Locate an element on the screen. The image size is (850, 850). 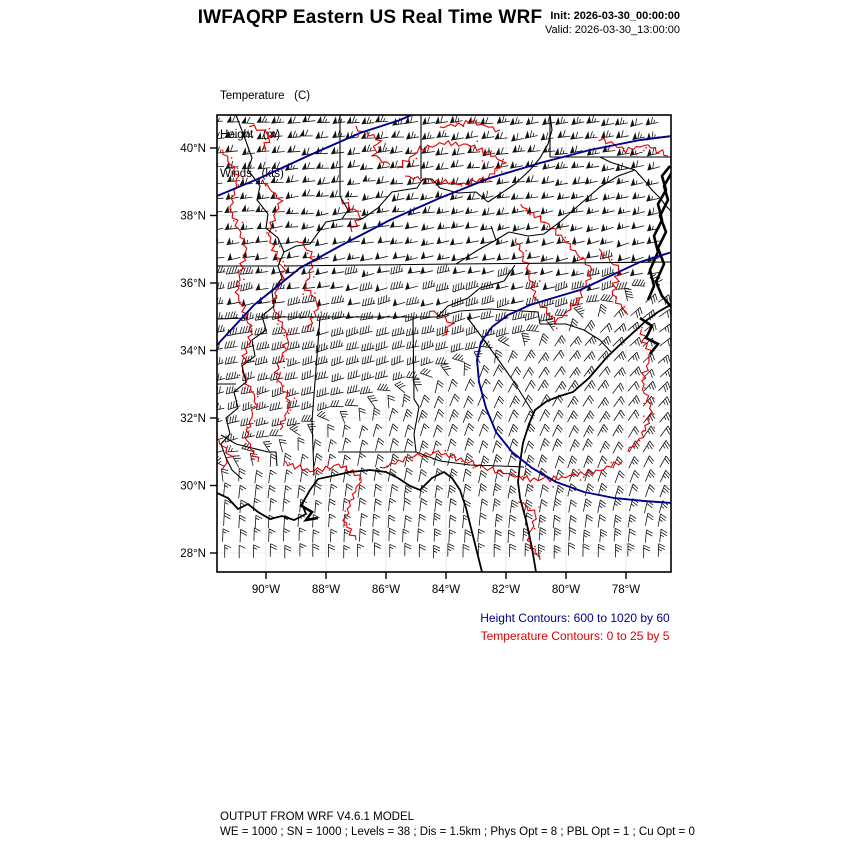
y-tick-label: 34°N is located at coordinates (193, 352).